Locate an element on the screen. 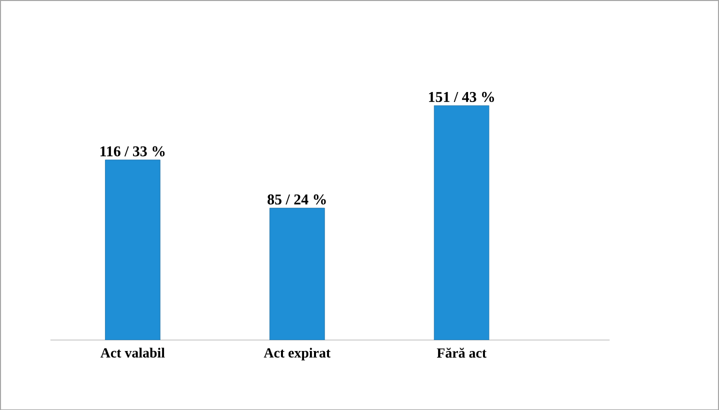 The image size is (719, 410). x-tick-label: Act valabil is located at coordinates (132, 353).